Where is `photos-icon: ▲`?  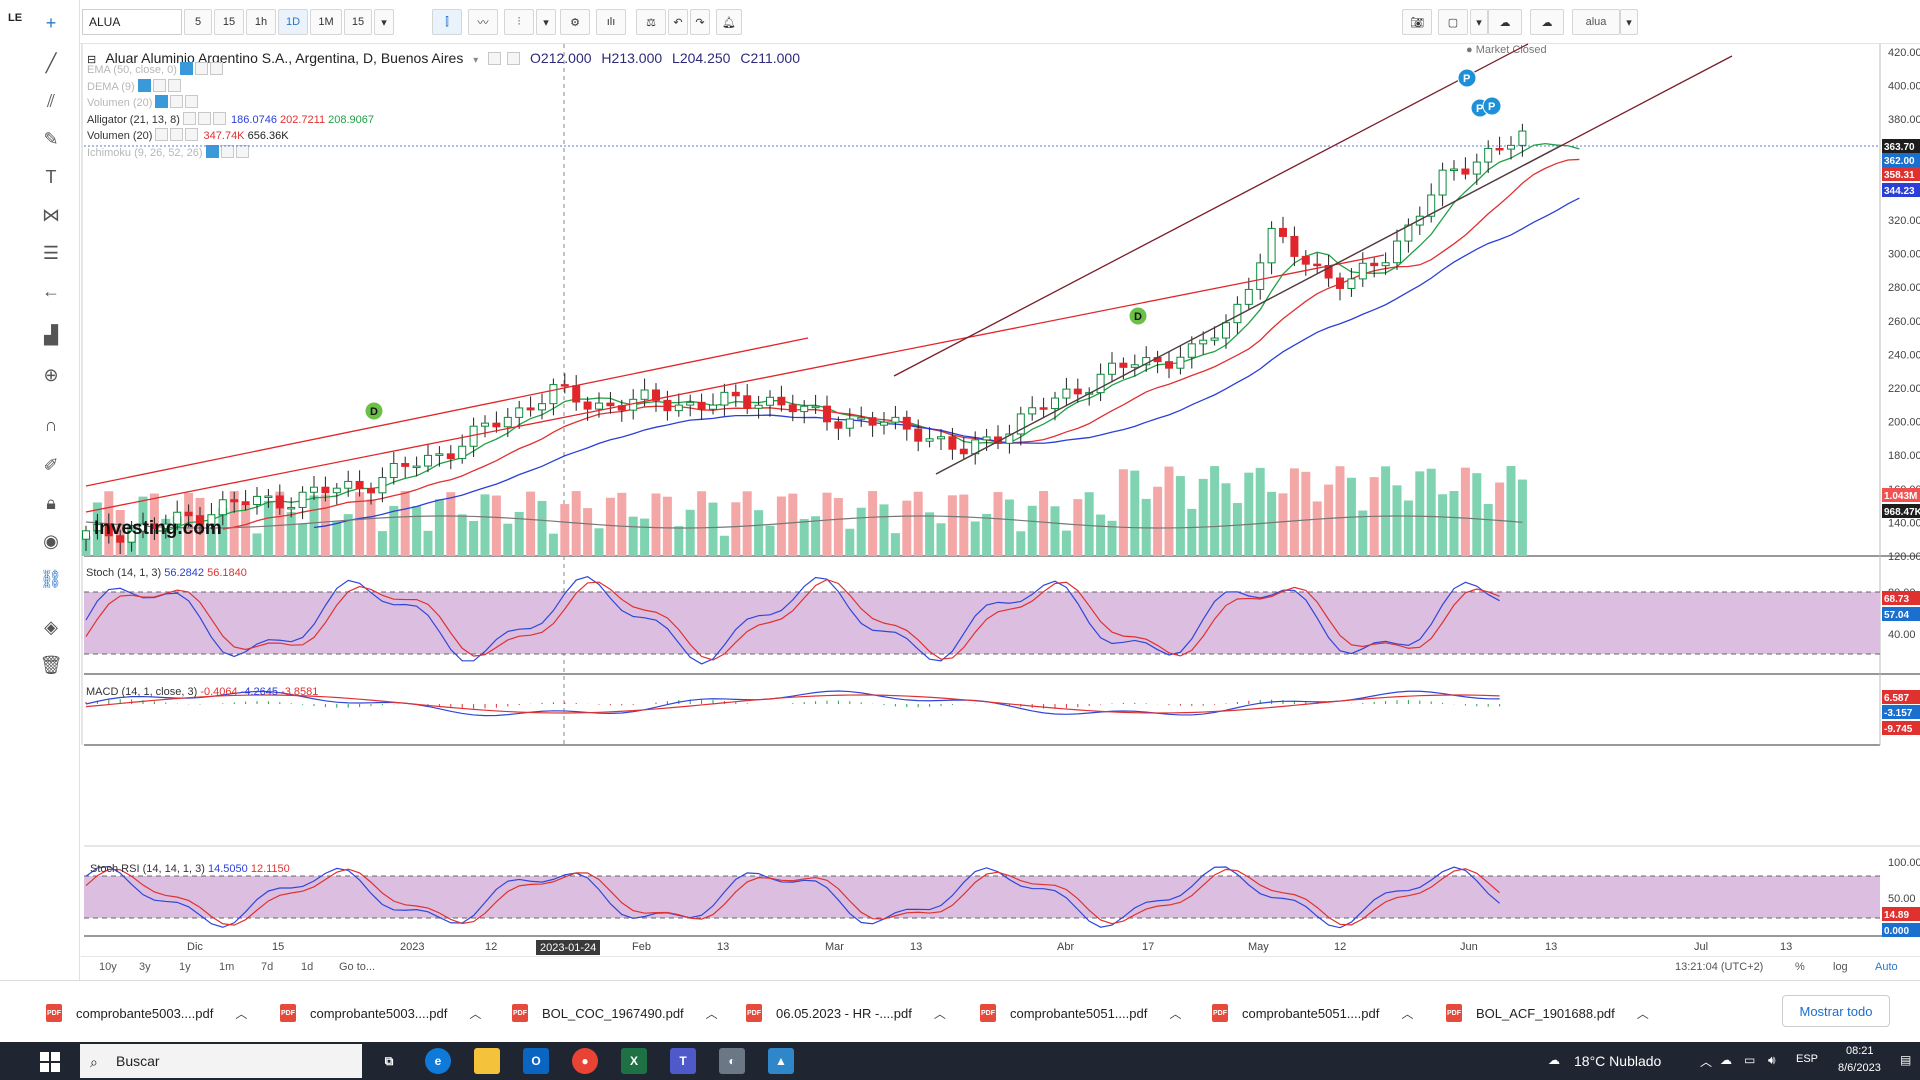
photos-icon: ▲ is located at coordinates (781, 1061).